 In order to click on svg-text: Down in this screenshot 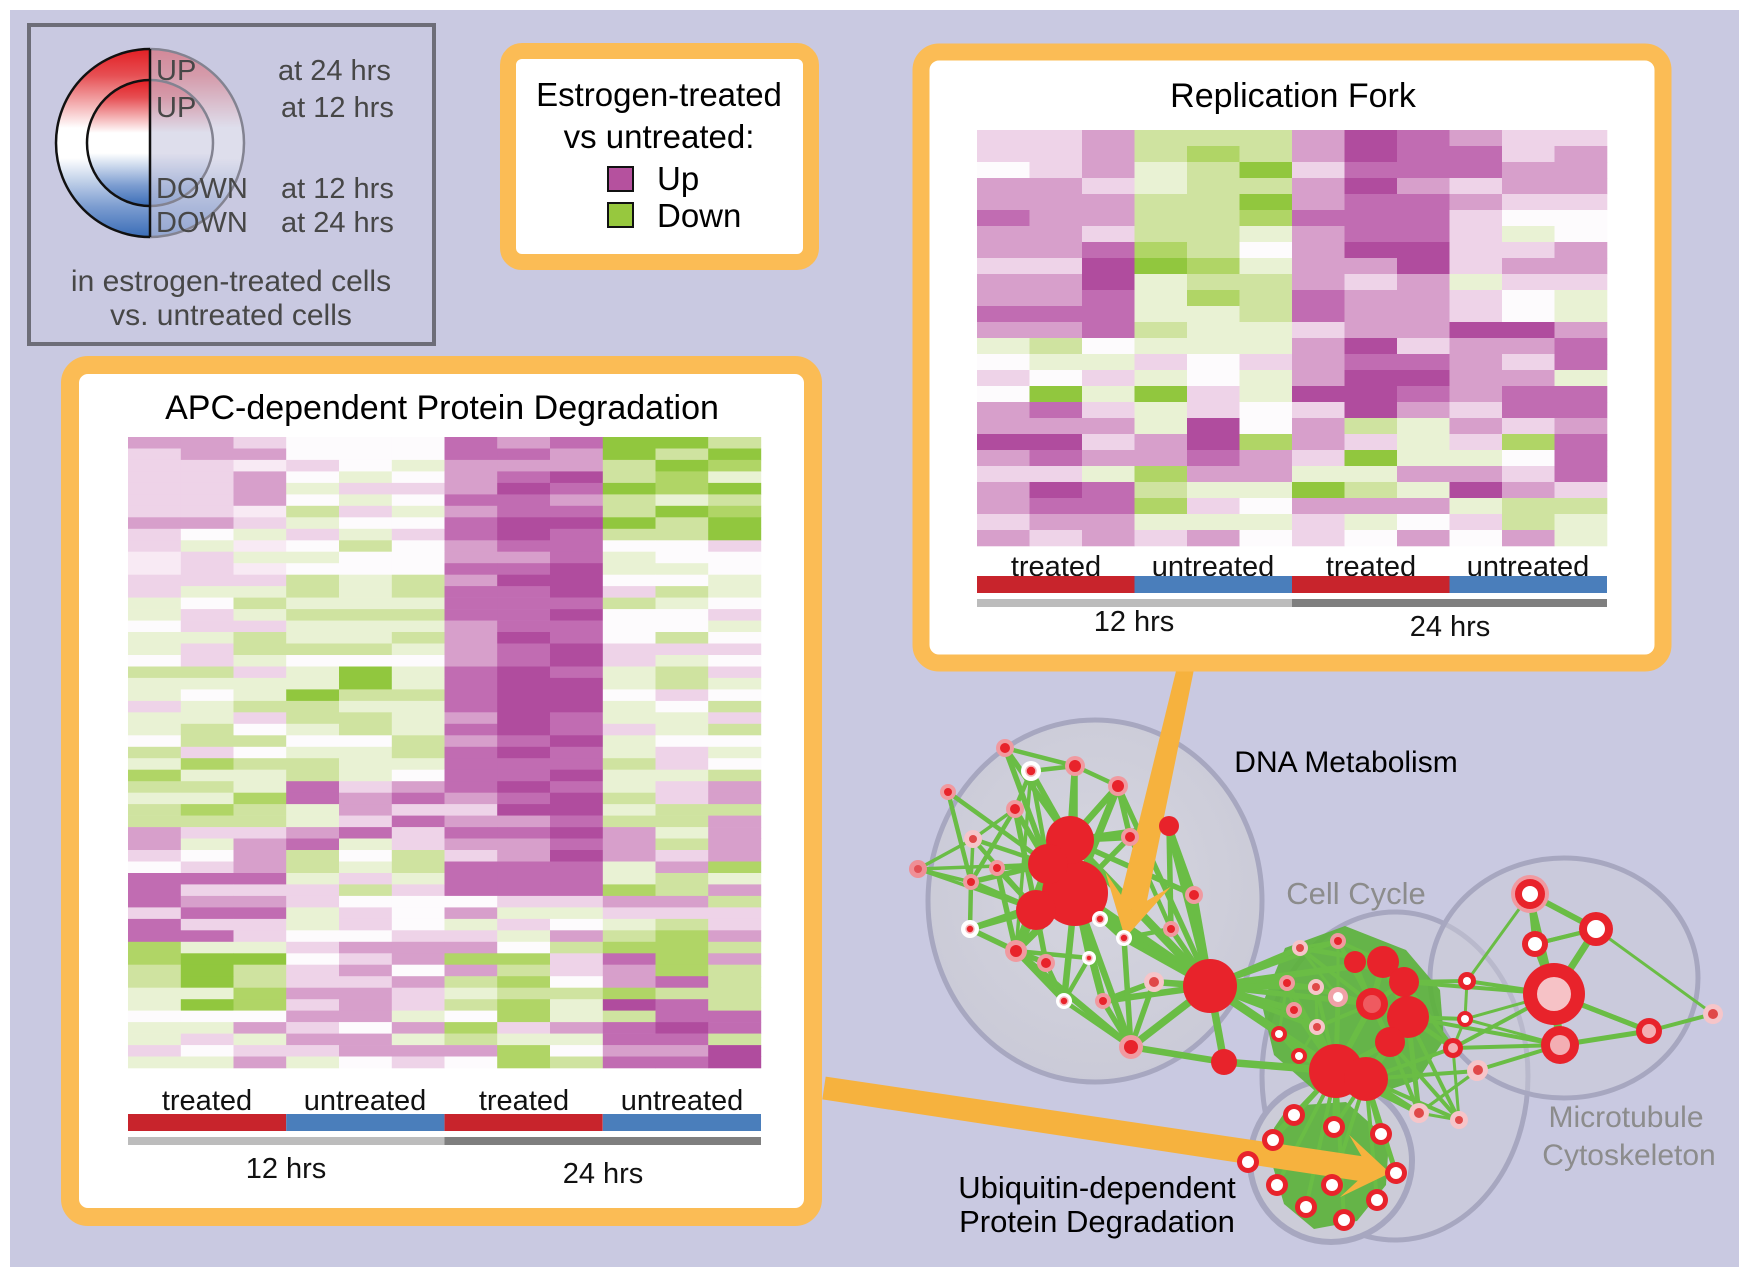, I will do `click(699, 215)`.